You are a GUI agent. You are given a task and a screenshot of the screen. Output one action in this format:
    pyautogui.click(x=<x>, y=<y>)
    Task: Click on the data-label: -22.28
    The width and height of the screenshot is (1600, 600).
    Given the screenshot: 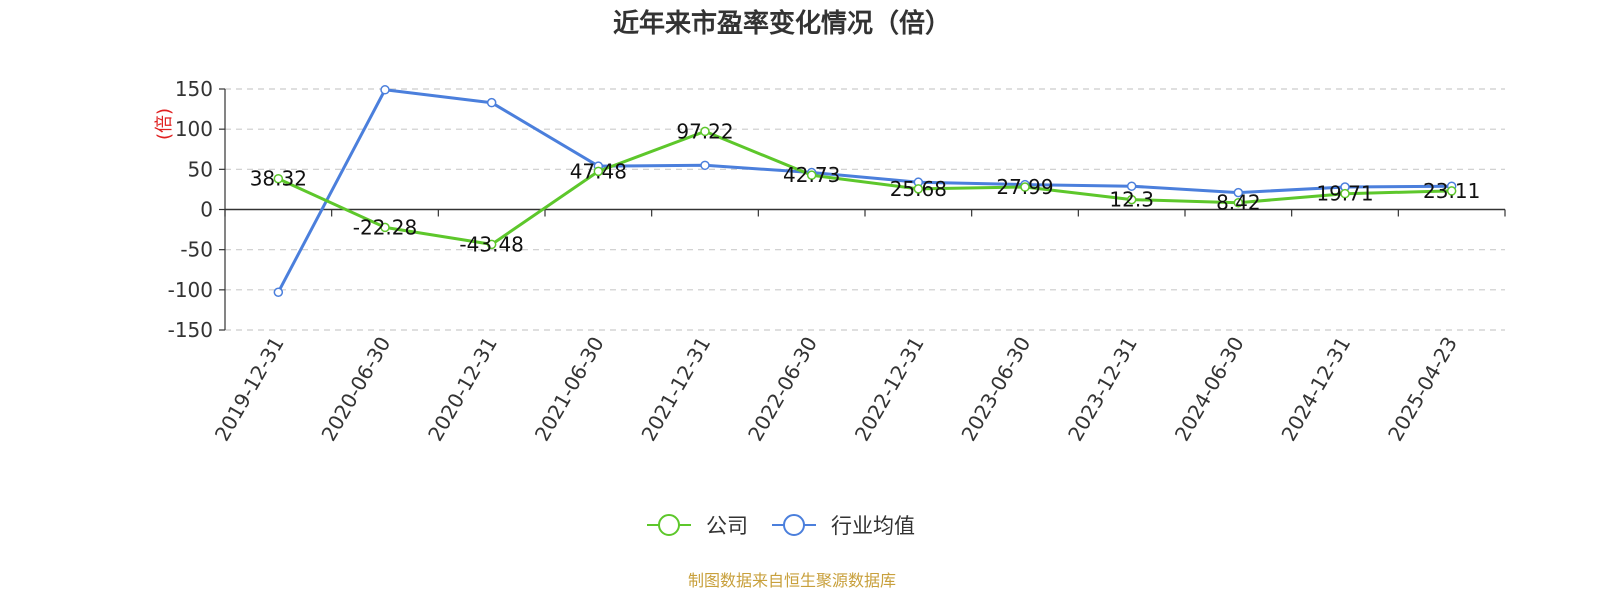 What is the action you would take?
    pyautogui.click(x=385, y=227)
    